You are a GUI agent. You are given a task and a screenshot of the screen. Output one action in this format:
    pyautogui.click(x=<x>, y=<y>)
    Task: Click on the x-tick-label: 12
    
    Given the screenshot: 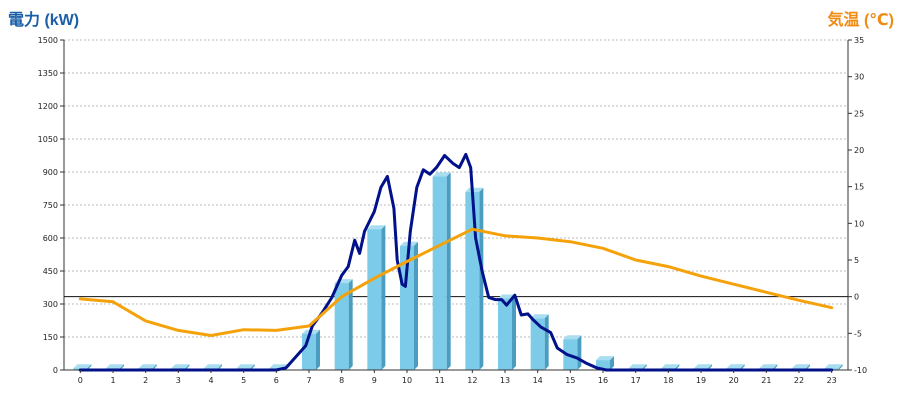 What is the action you would take?
    pyautogui.click(x=472, y=380)
    